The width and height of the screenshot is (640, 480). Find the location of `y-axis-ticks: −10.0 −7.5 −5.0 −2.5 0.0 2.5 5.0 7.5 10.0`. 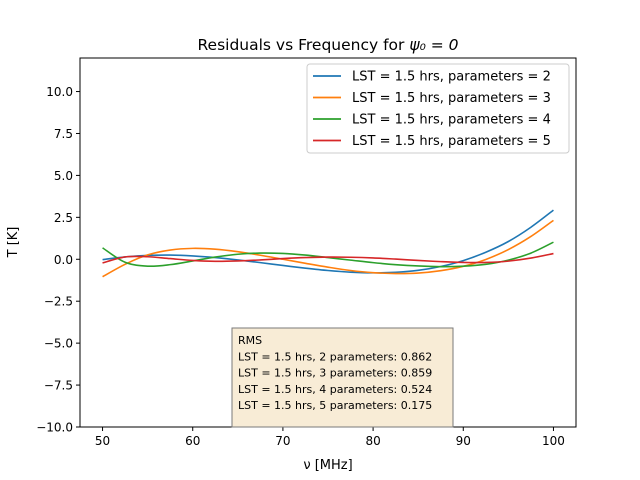

y-axis-ticks: −10.0 −7.5 −5.0 −2.5 0.0 2.5 5.0 7.5 10.0 is located at coordinates (58, 260).